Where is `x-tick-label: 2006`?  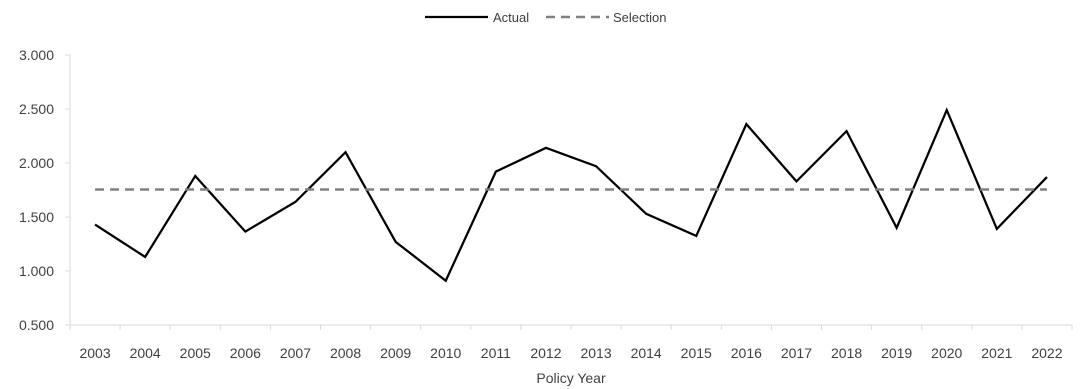 x-tick-label: 2006 is located at coordinates (245, 353).